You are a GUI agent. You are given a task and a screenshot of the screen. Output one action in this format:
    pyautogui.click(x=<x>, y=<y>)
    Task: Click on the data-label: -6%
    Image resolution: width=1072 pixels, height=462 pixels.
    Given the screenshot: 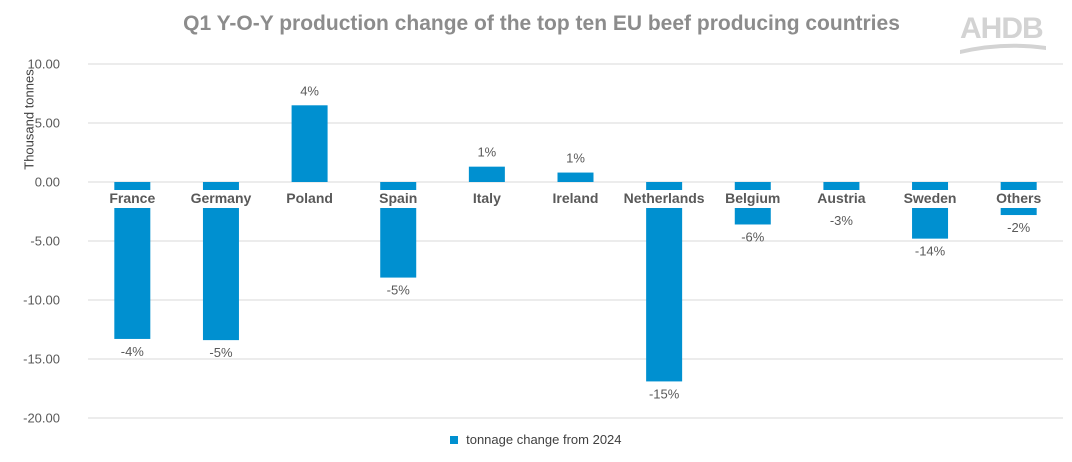 What is the action you would take?
    pyautogui.click(x=753, y=236)
    